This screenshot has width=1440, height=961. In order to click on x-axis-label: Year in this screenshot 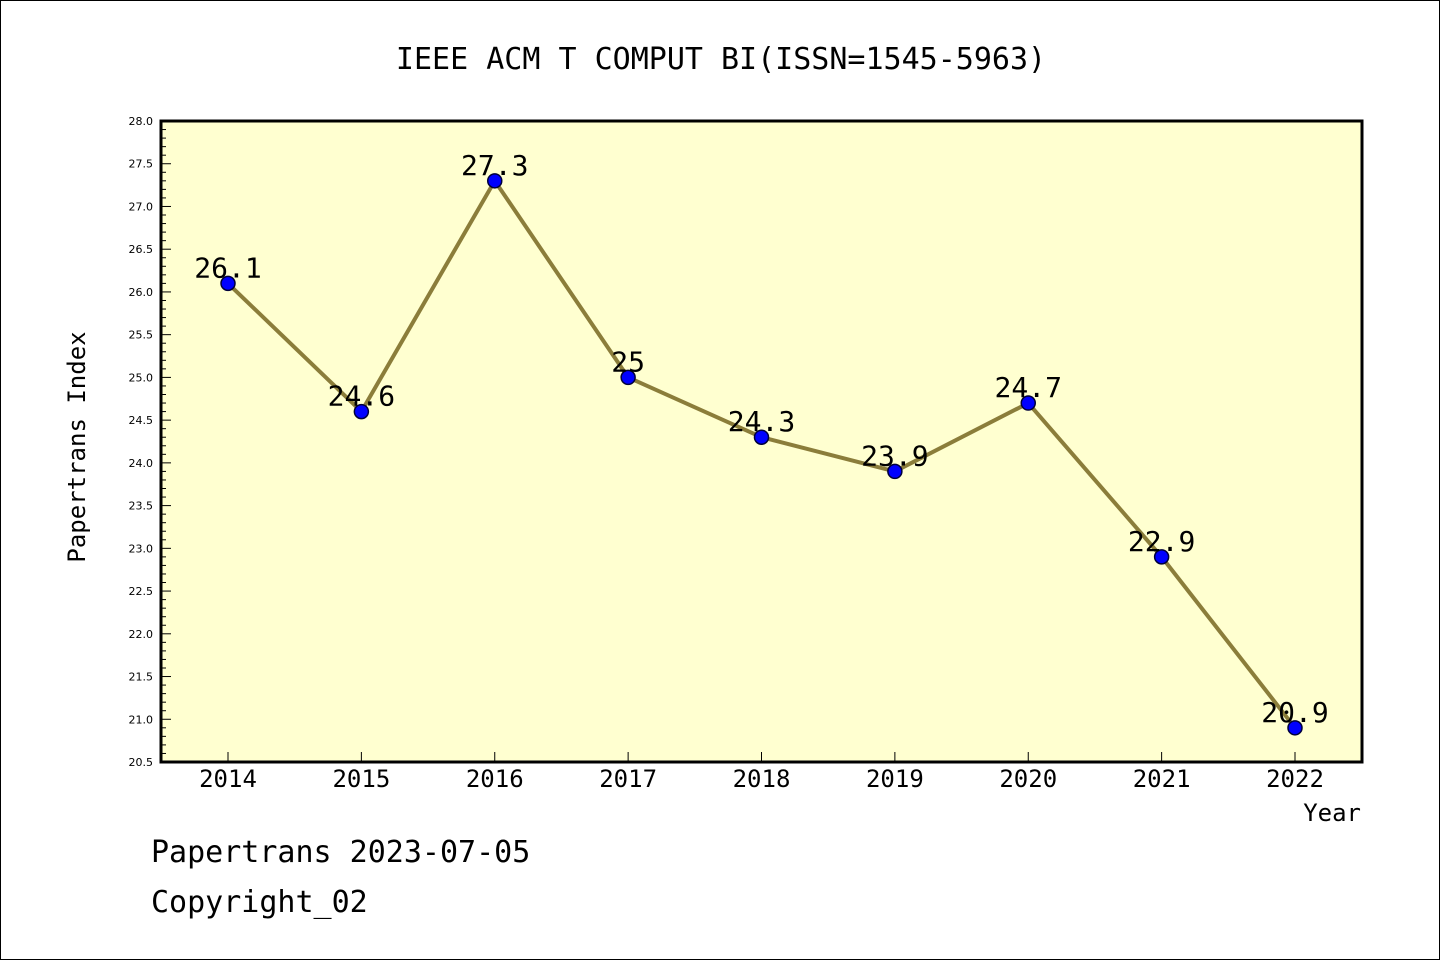, I will do `click(1332, 813)`.